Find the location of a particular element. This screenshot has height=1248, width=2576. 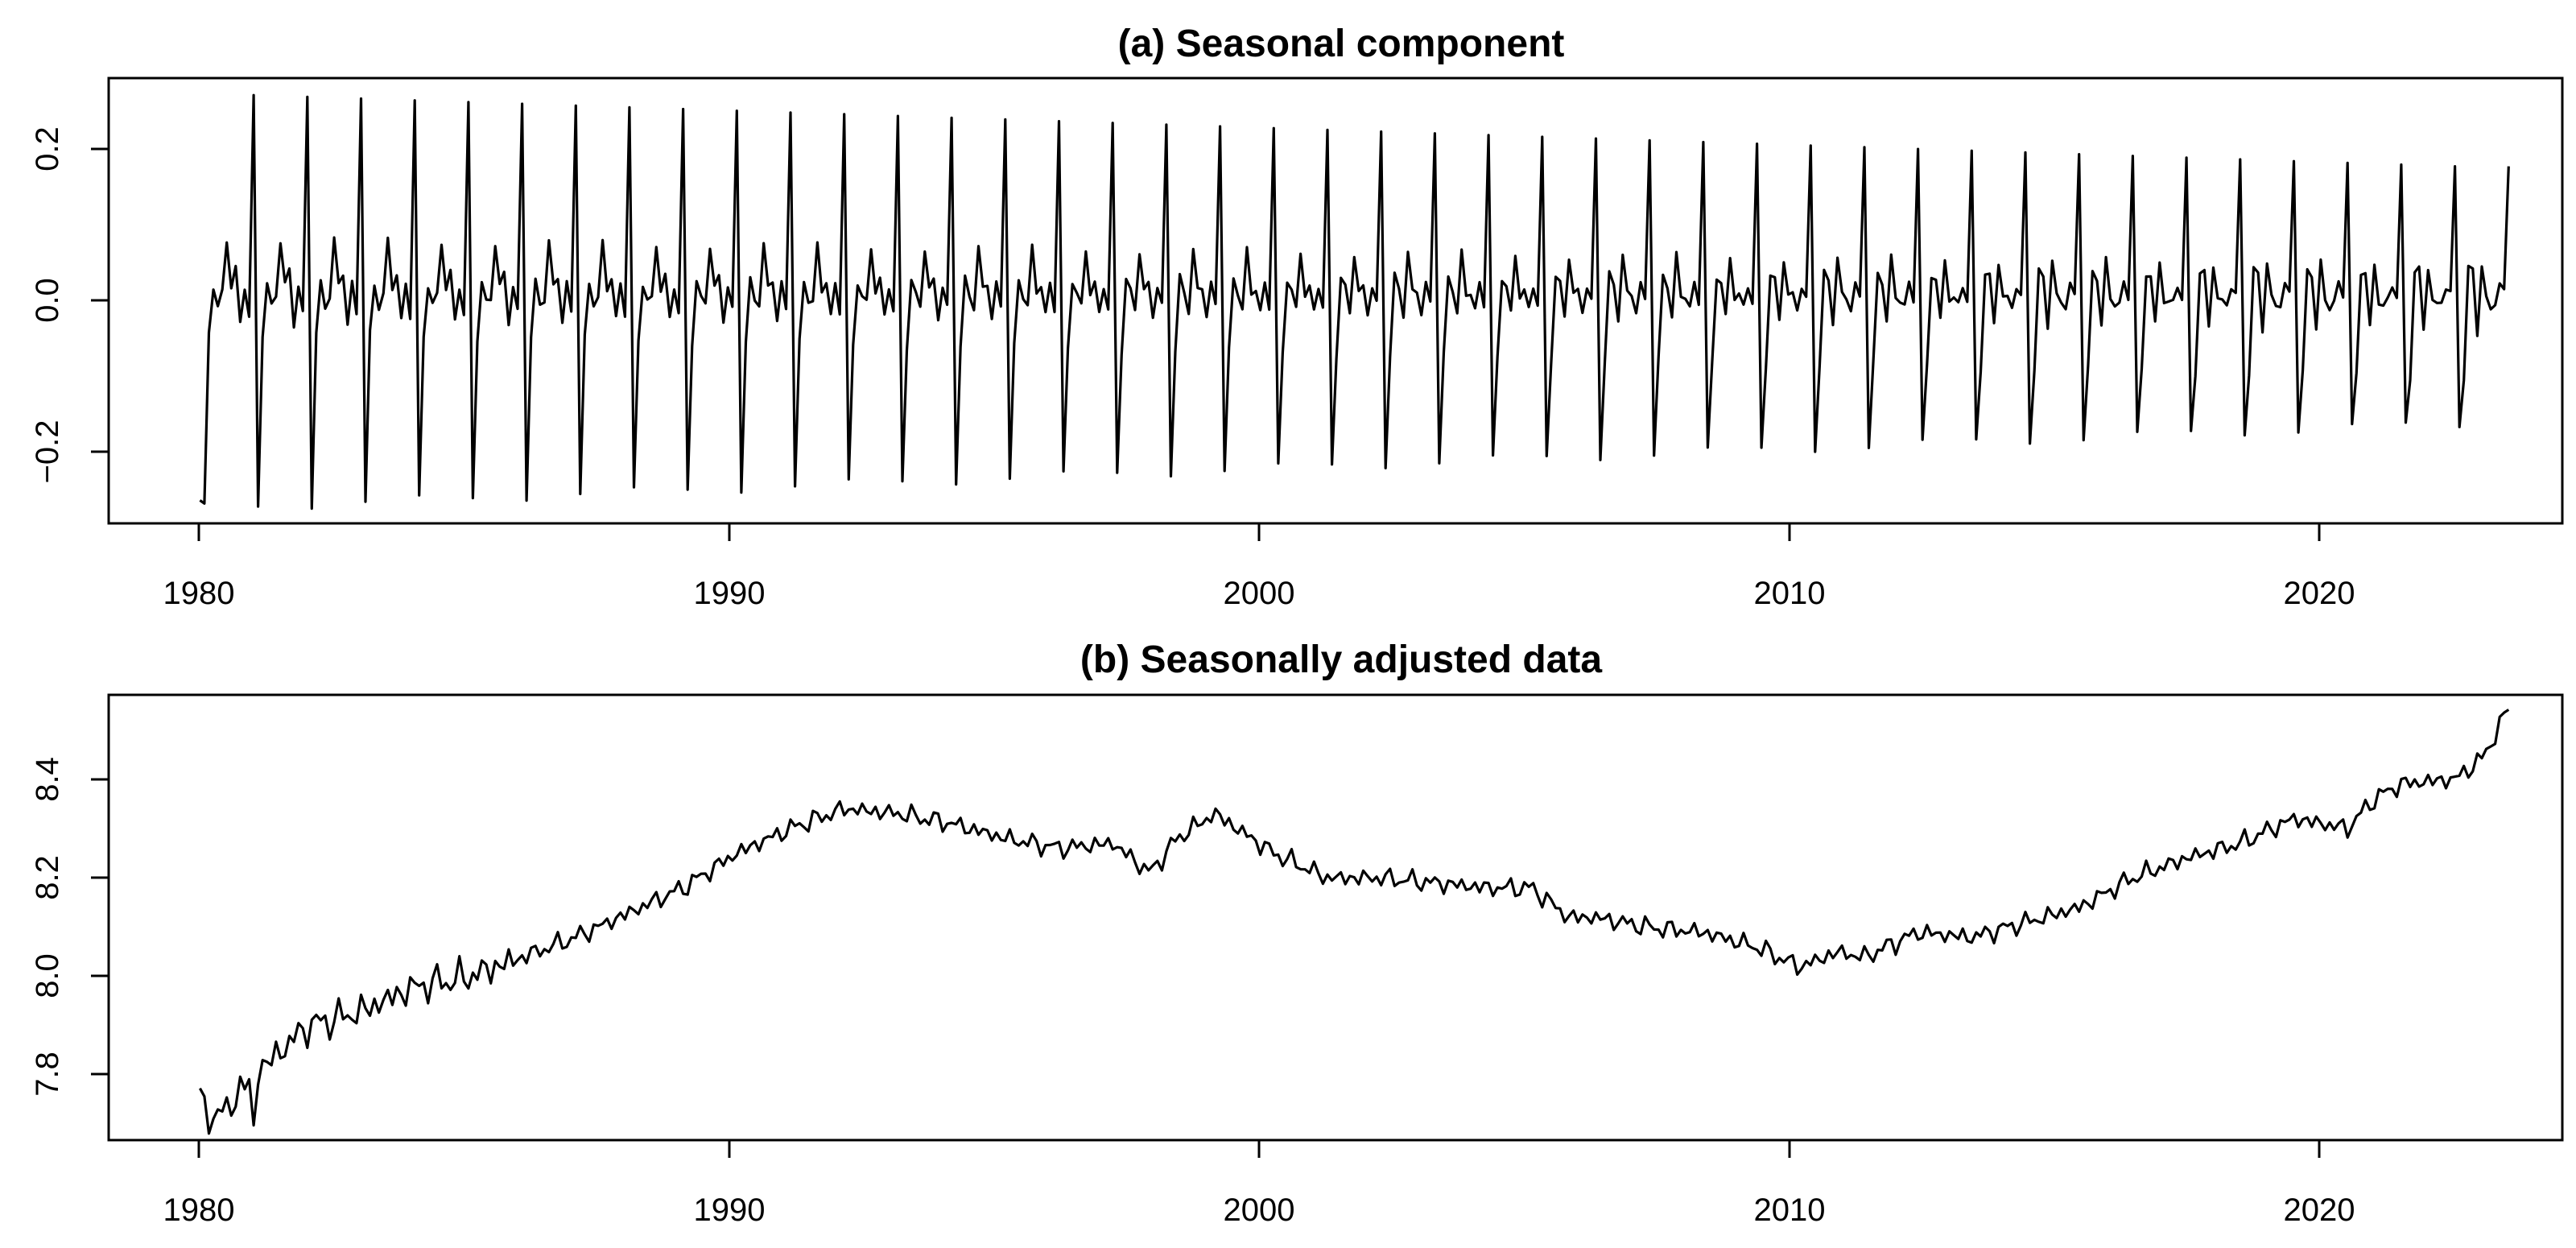

adjusted-y-tick-label-8.0: 8.0 is located at coordinates (47, 976).